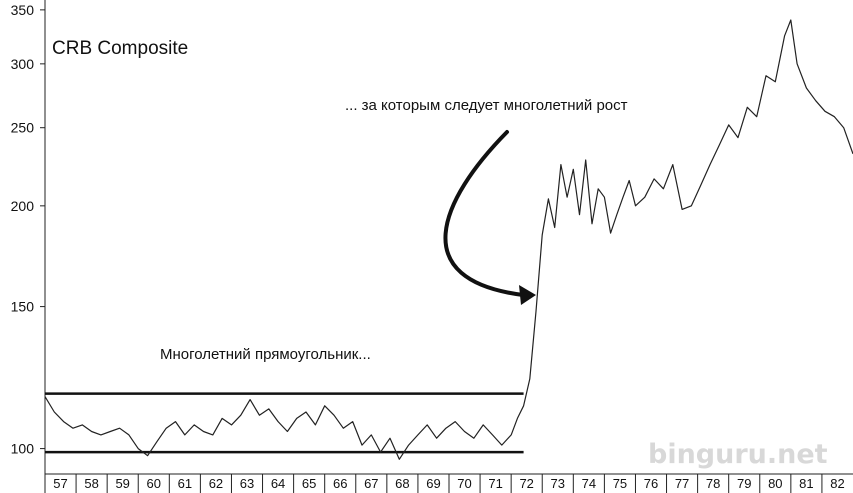 The image size is (853, 493). Describe the element at coordinates (60, 483) in the screenshot. I see `x-tick-label: 57` at that location.